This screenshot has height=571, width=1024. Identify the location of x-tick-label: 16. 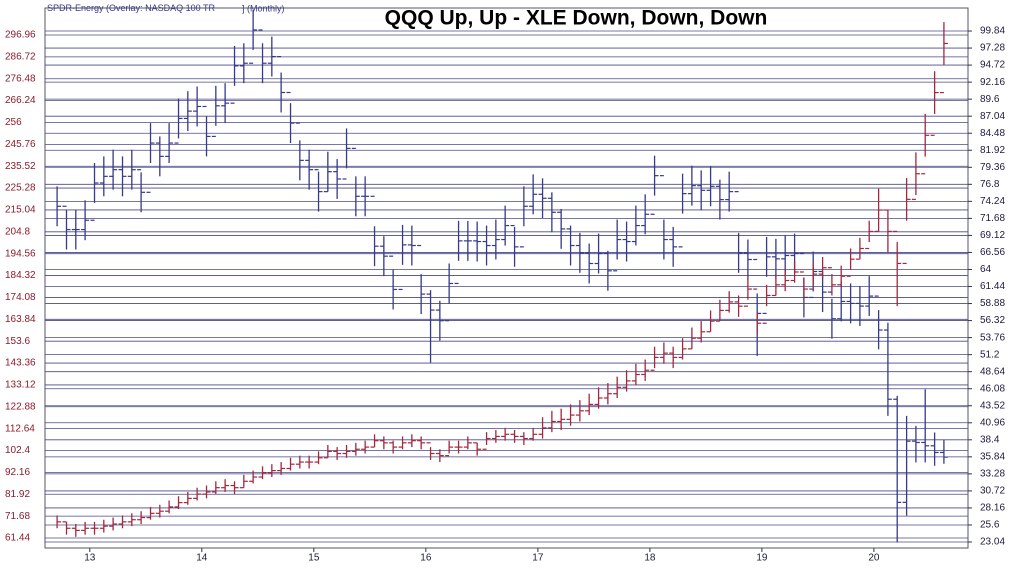
(426, 558).